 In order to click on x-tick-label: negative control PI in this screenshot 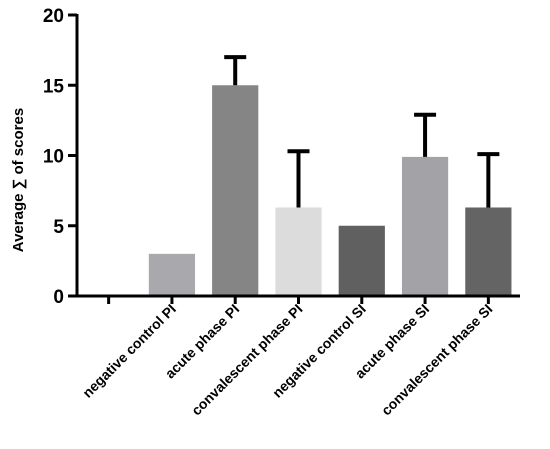, I will do `click(129, 351)`.